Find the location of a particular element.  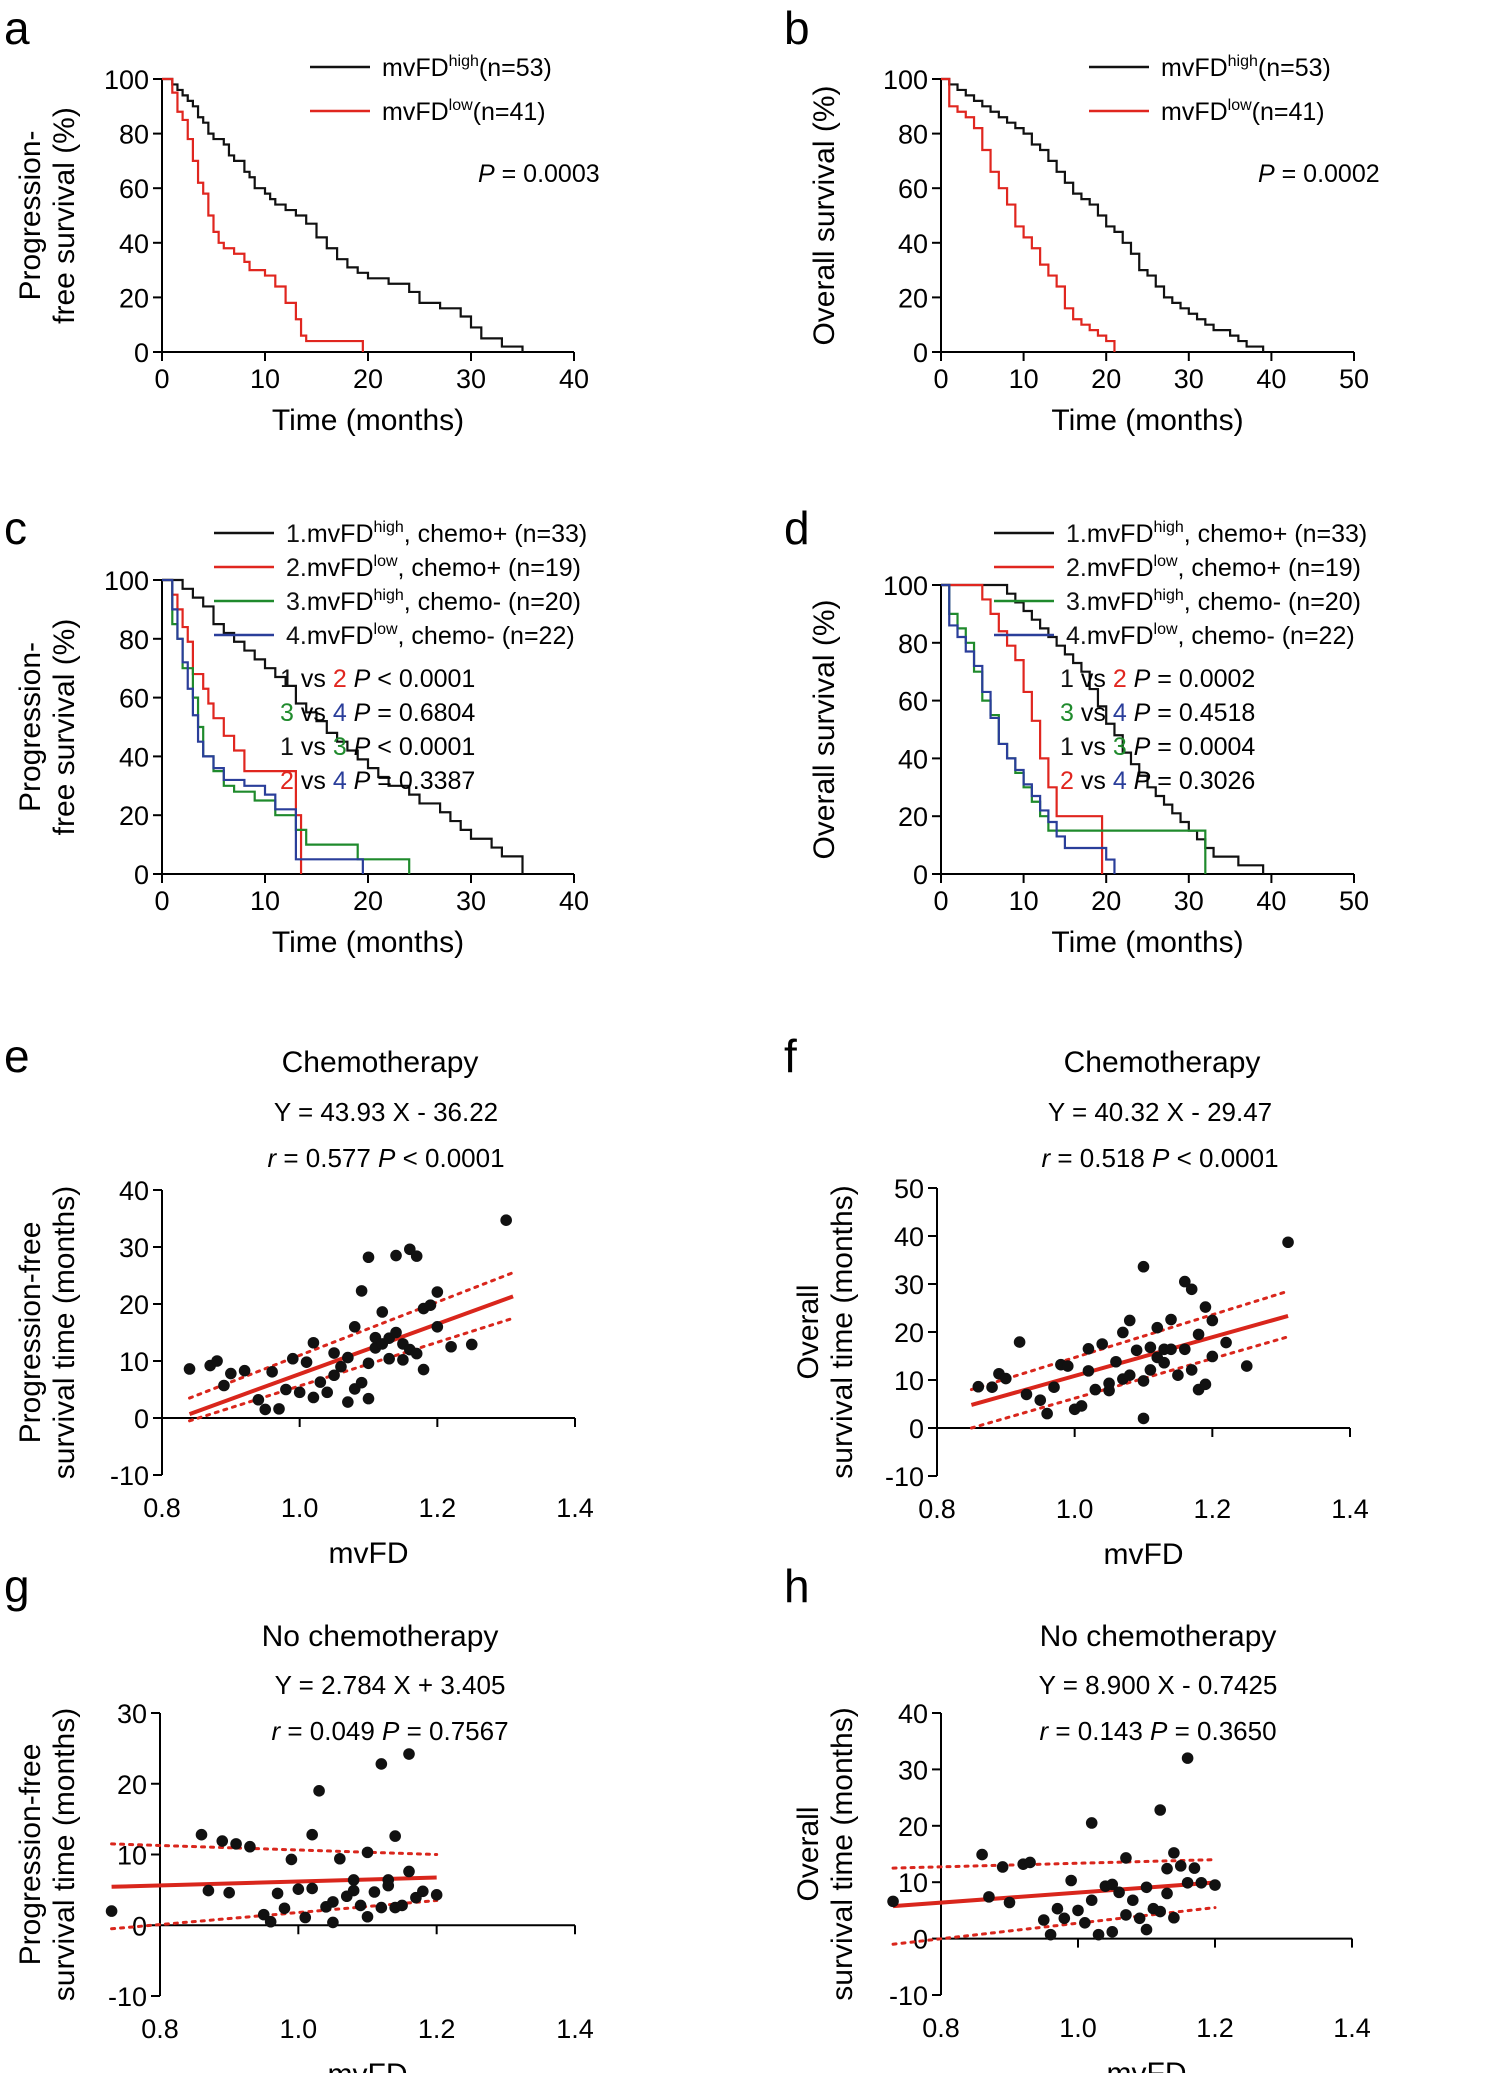

y-tick-label-c: 60 is located at coordinates (134, 699).